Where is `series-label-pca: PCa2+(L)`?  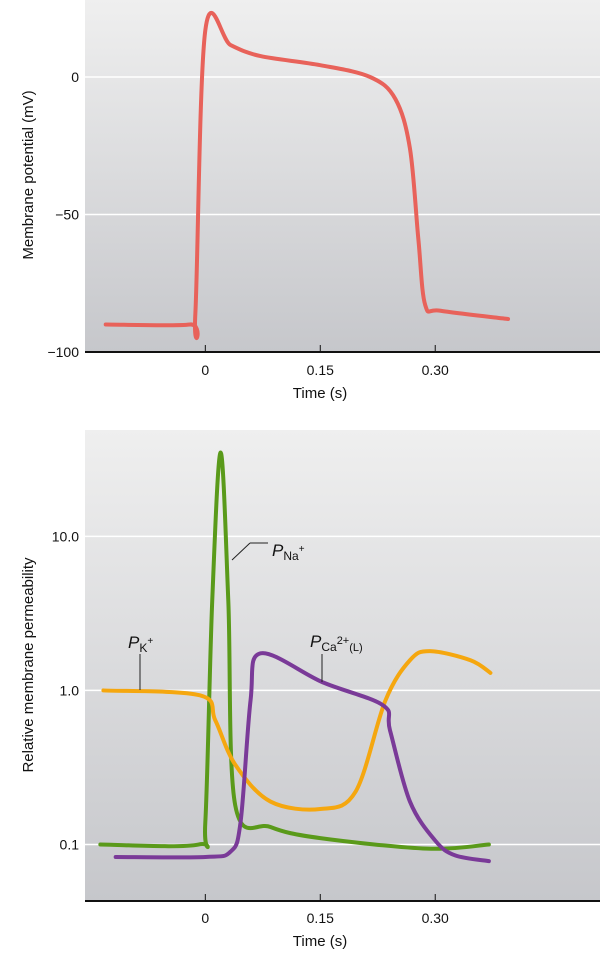 series-label-pca: PCa2+(L) is located at coordinates (336, 643).